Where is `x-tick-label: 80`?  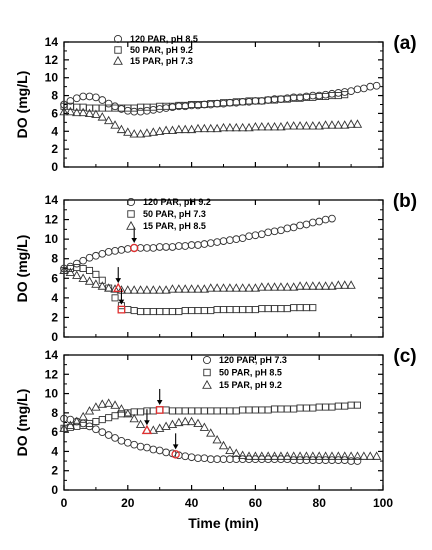
x-tick-label: 80 is located at coordinates (320, 503).